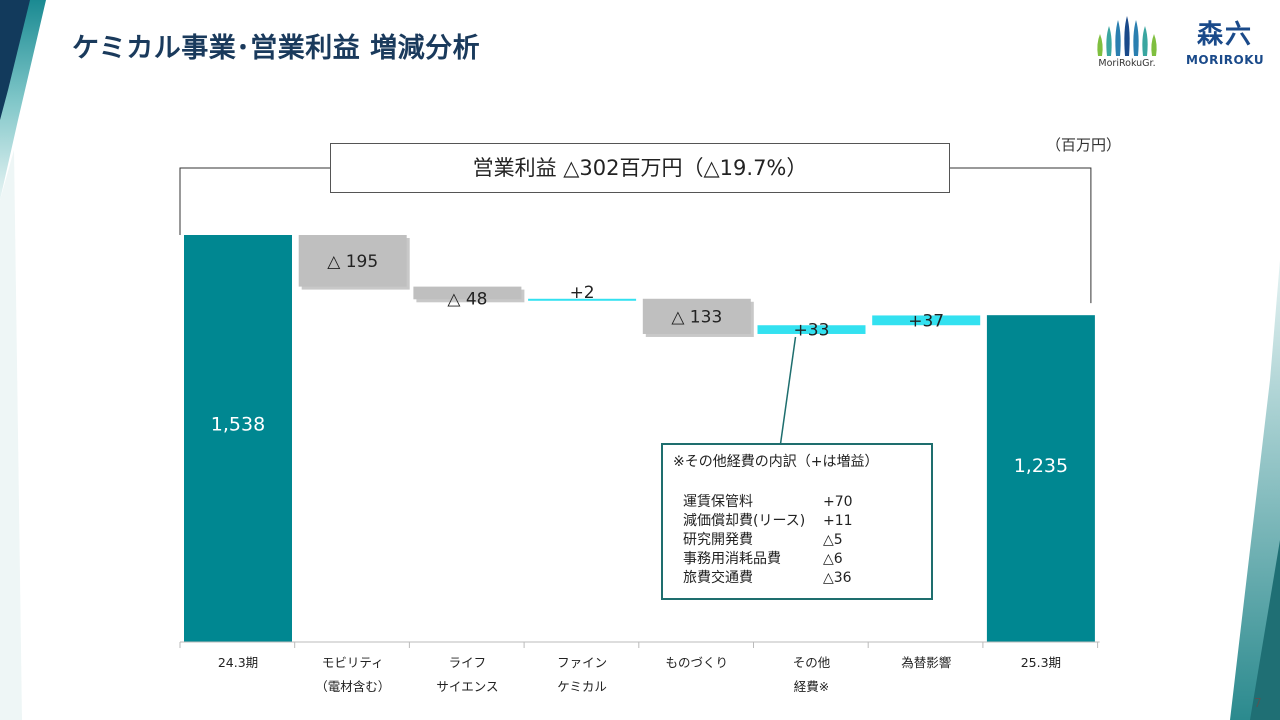  I want to click on note-item: 研究開発費 △5, so click(797, 540).